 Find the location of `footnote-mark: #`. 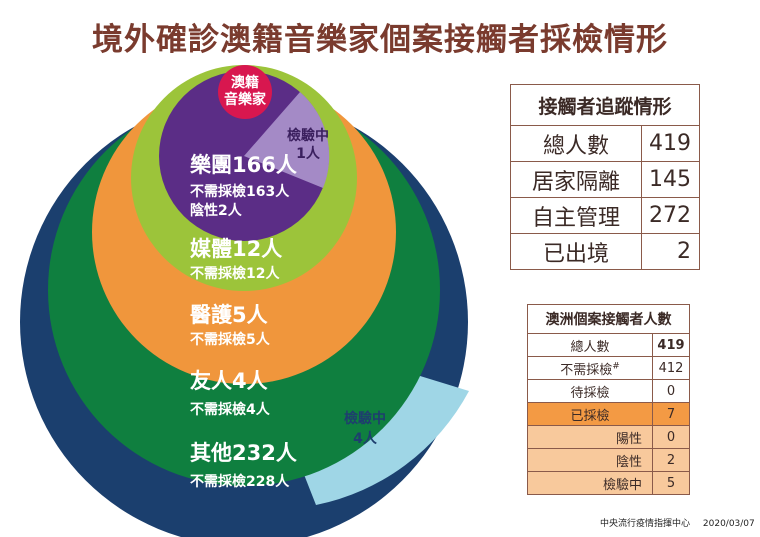

footnote-mark: # is located at coordinates (616, 366).